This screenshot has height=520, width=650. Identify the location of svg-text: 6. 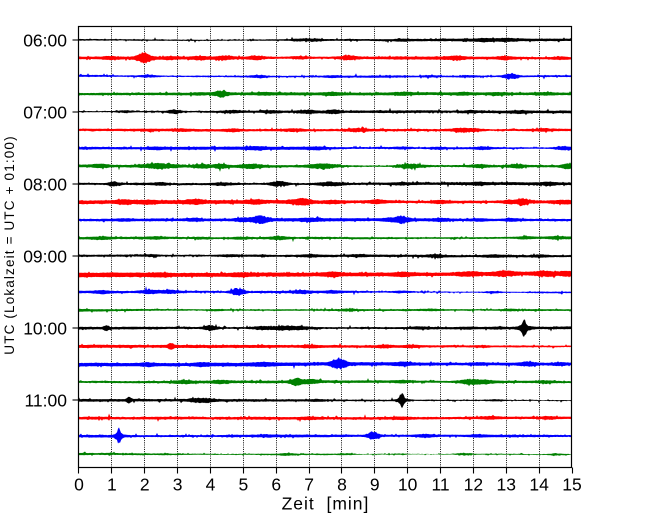
(276, 485).